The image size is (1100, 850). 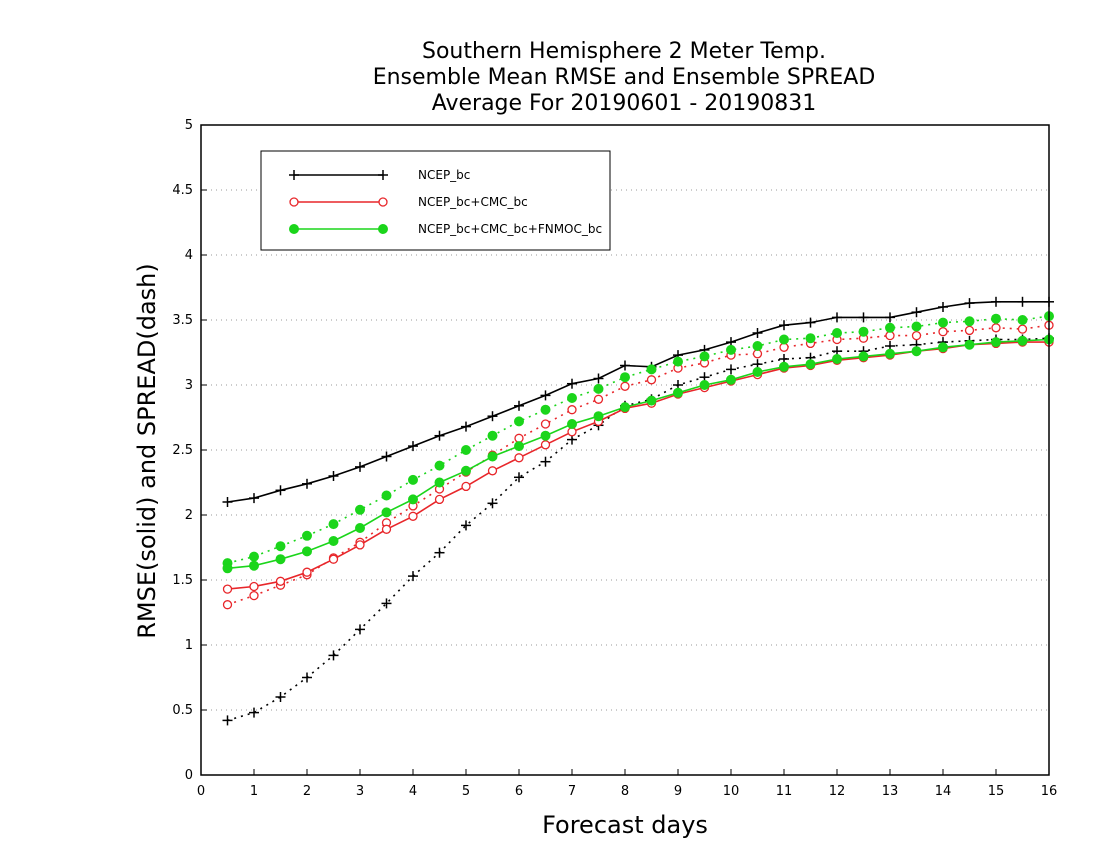 I want to click on legend-label: NCEP_bc, so click(x=444, y=175).